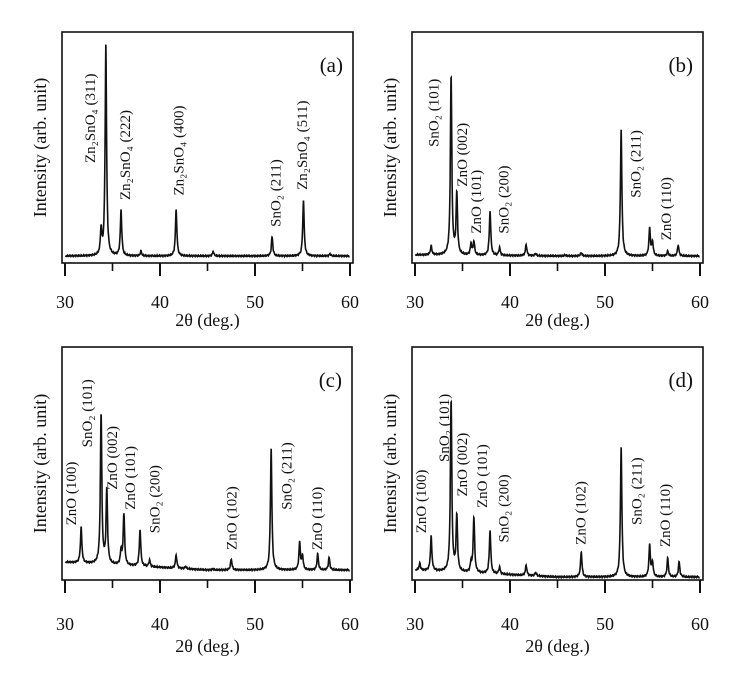 This screenshot has width=737, height=684. What do you see at coordinates (681, 65) in the screenshot?
I see `panel-label: (b)` at bounding box center [681, 65].